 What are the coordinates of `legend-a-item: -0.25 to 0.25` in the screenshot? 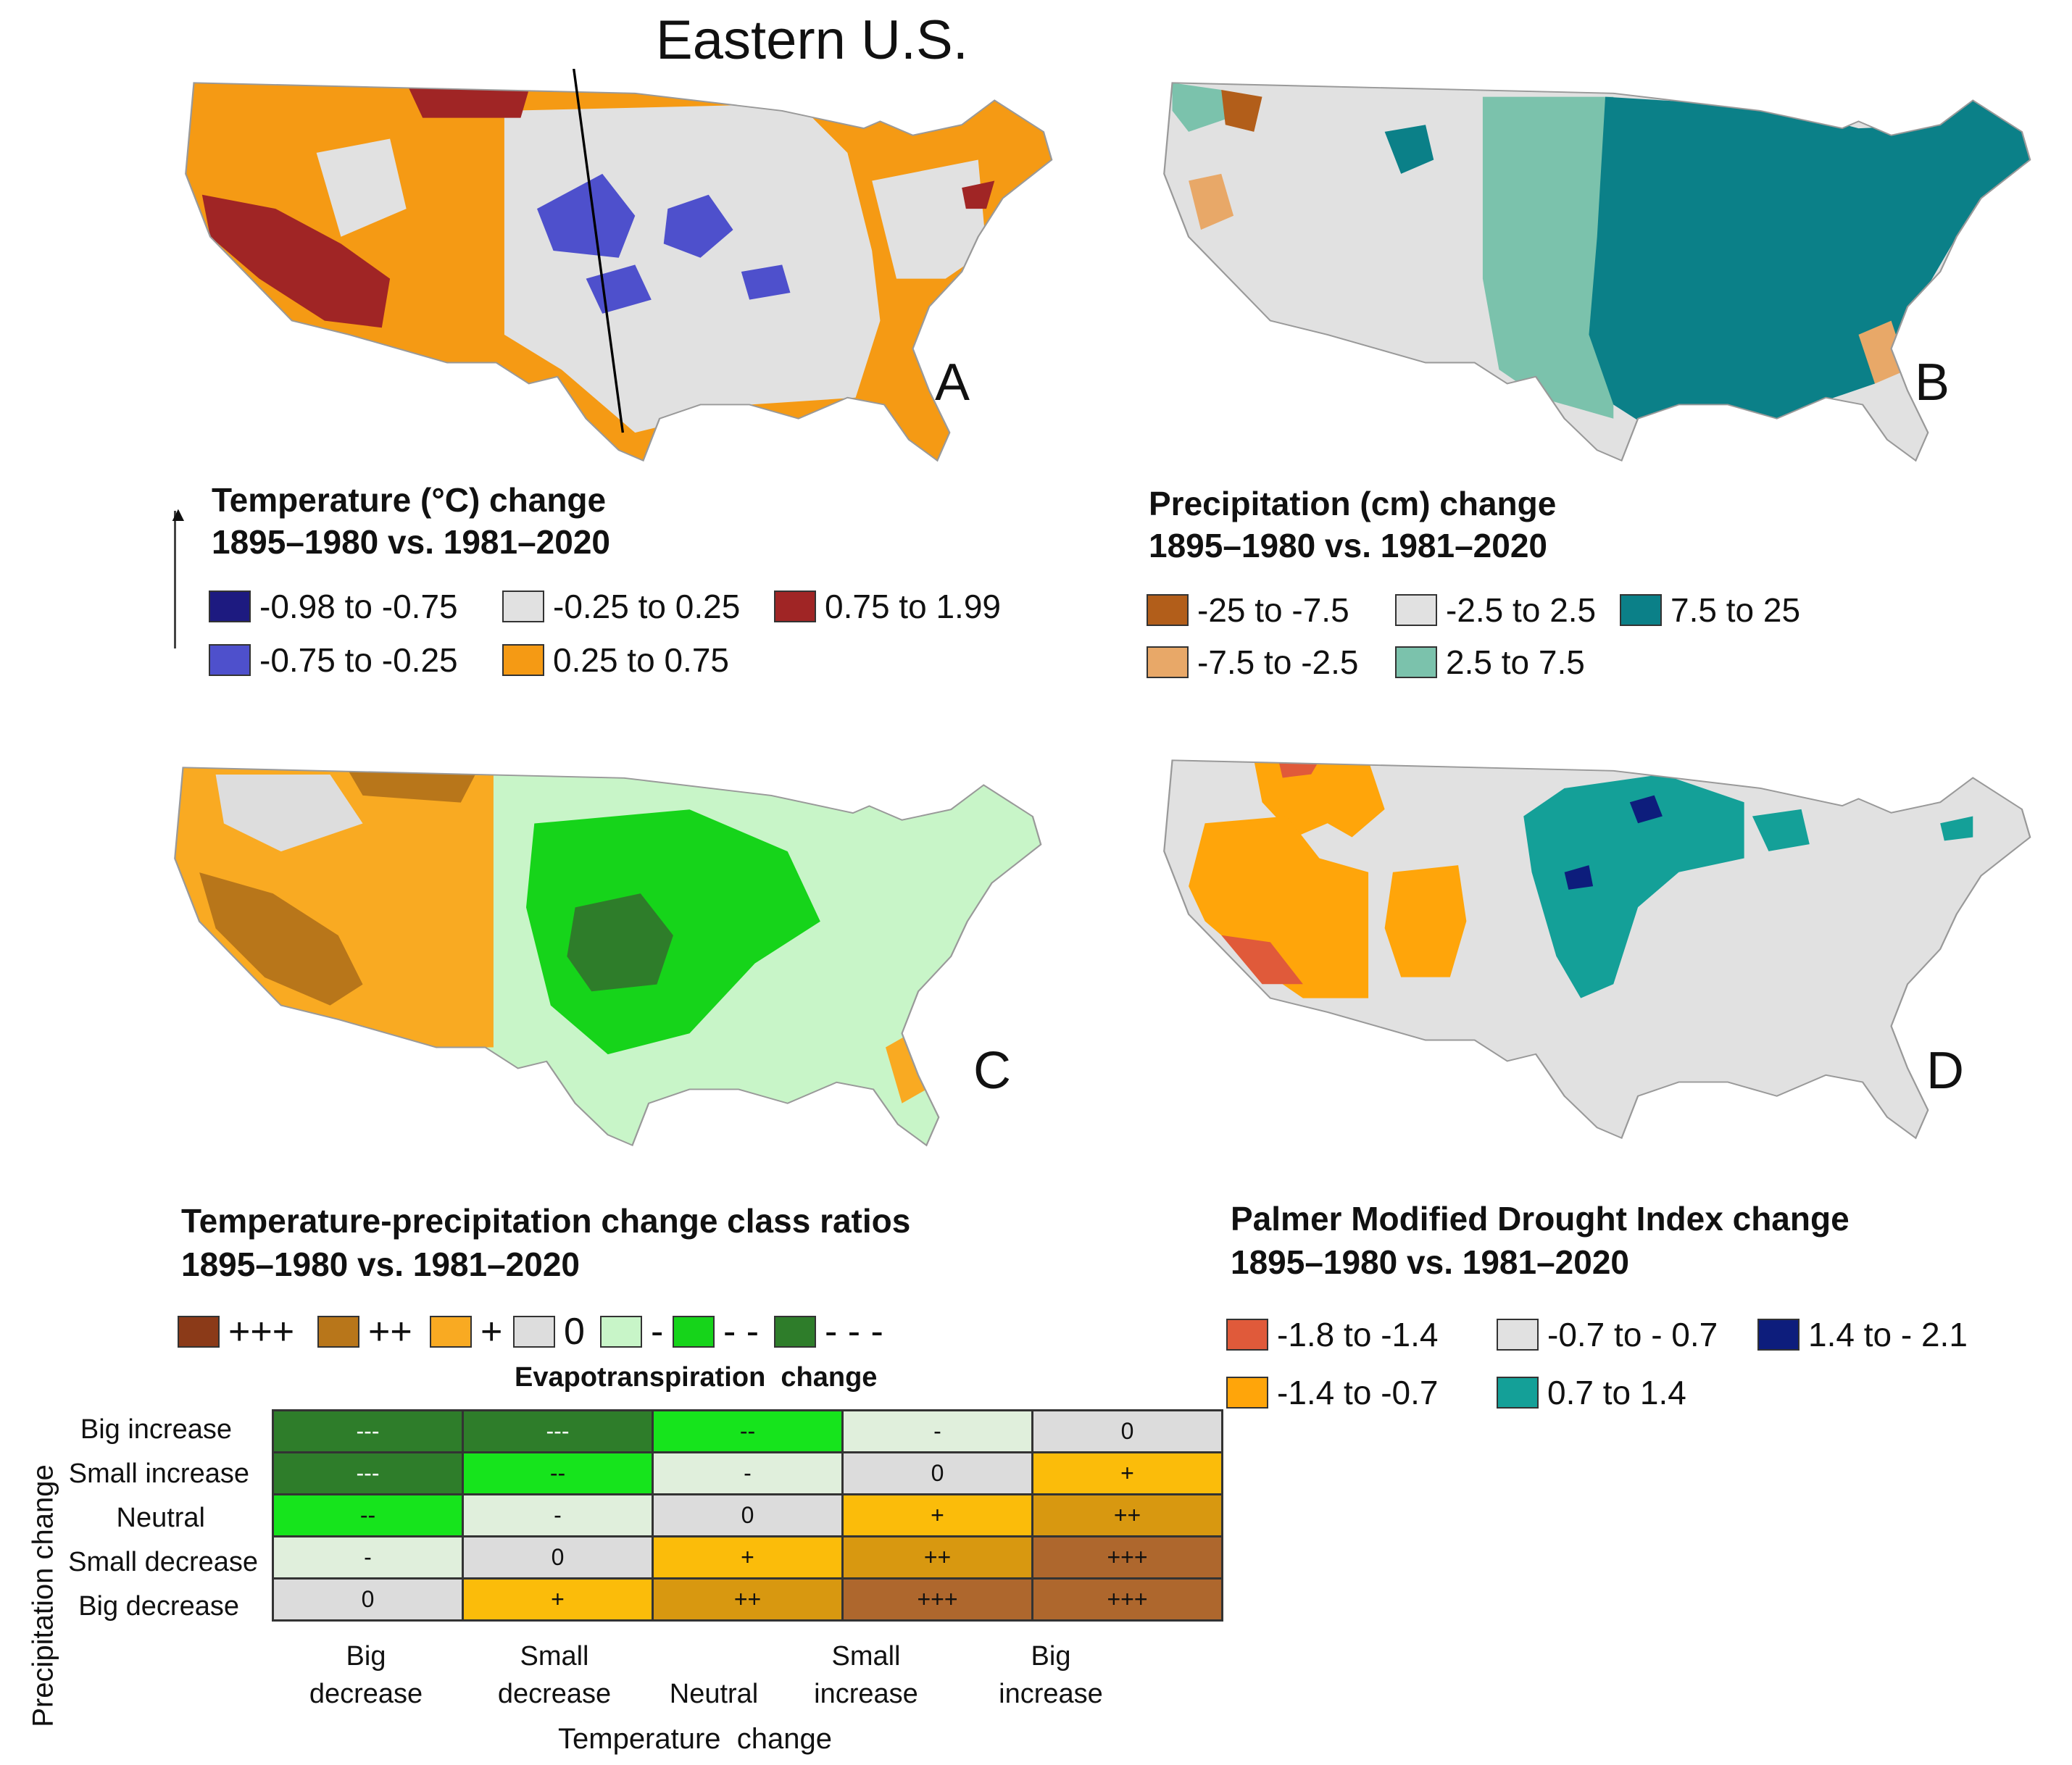 It's located at (621, 606).